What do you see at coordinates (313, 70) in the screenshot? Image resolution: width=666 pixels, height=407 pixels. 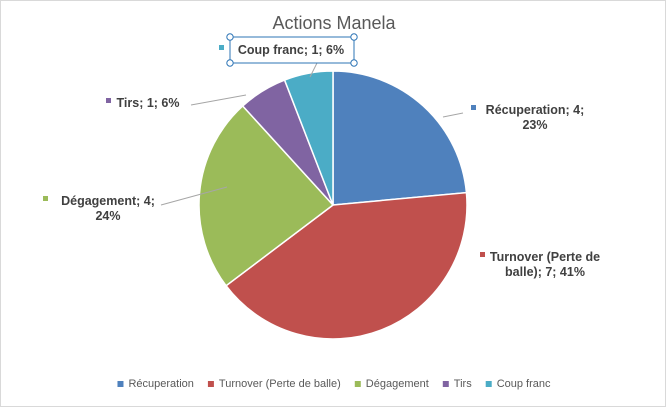 I see `leader-line-coup-franc` at bounding box center [313, 70].